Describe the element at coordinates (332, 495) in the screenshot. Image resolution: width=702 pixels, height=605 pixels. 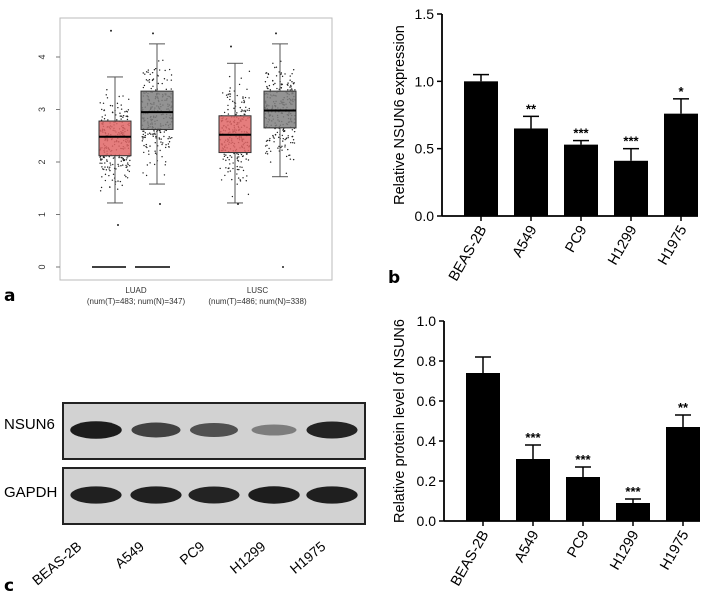
I see `band-h1975` at that location.